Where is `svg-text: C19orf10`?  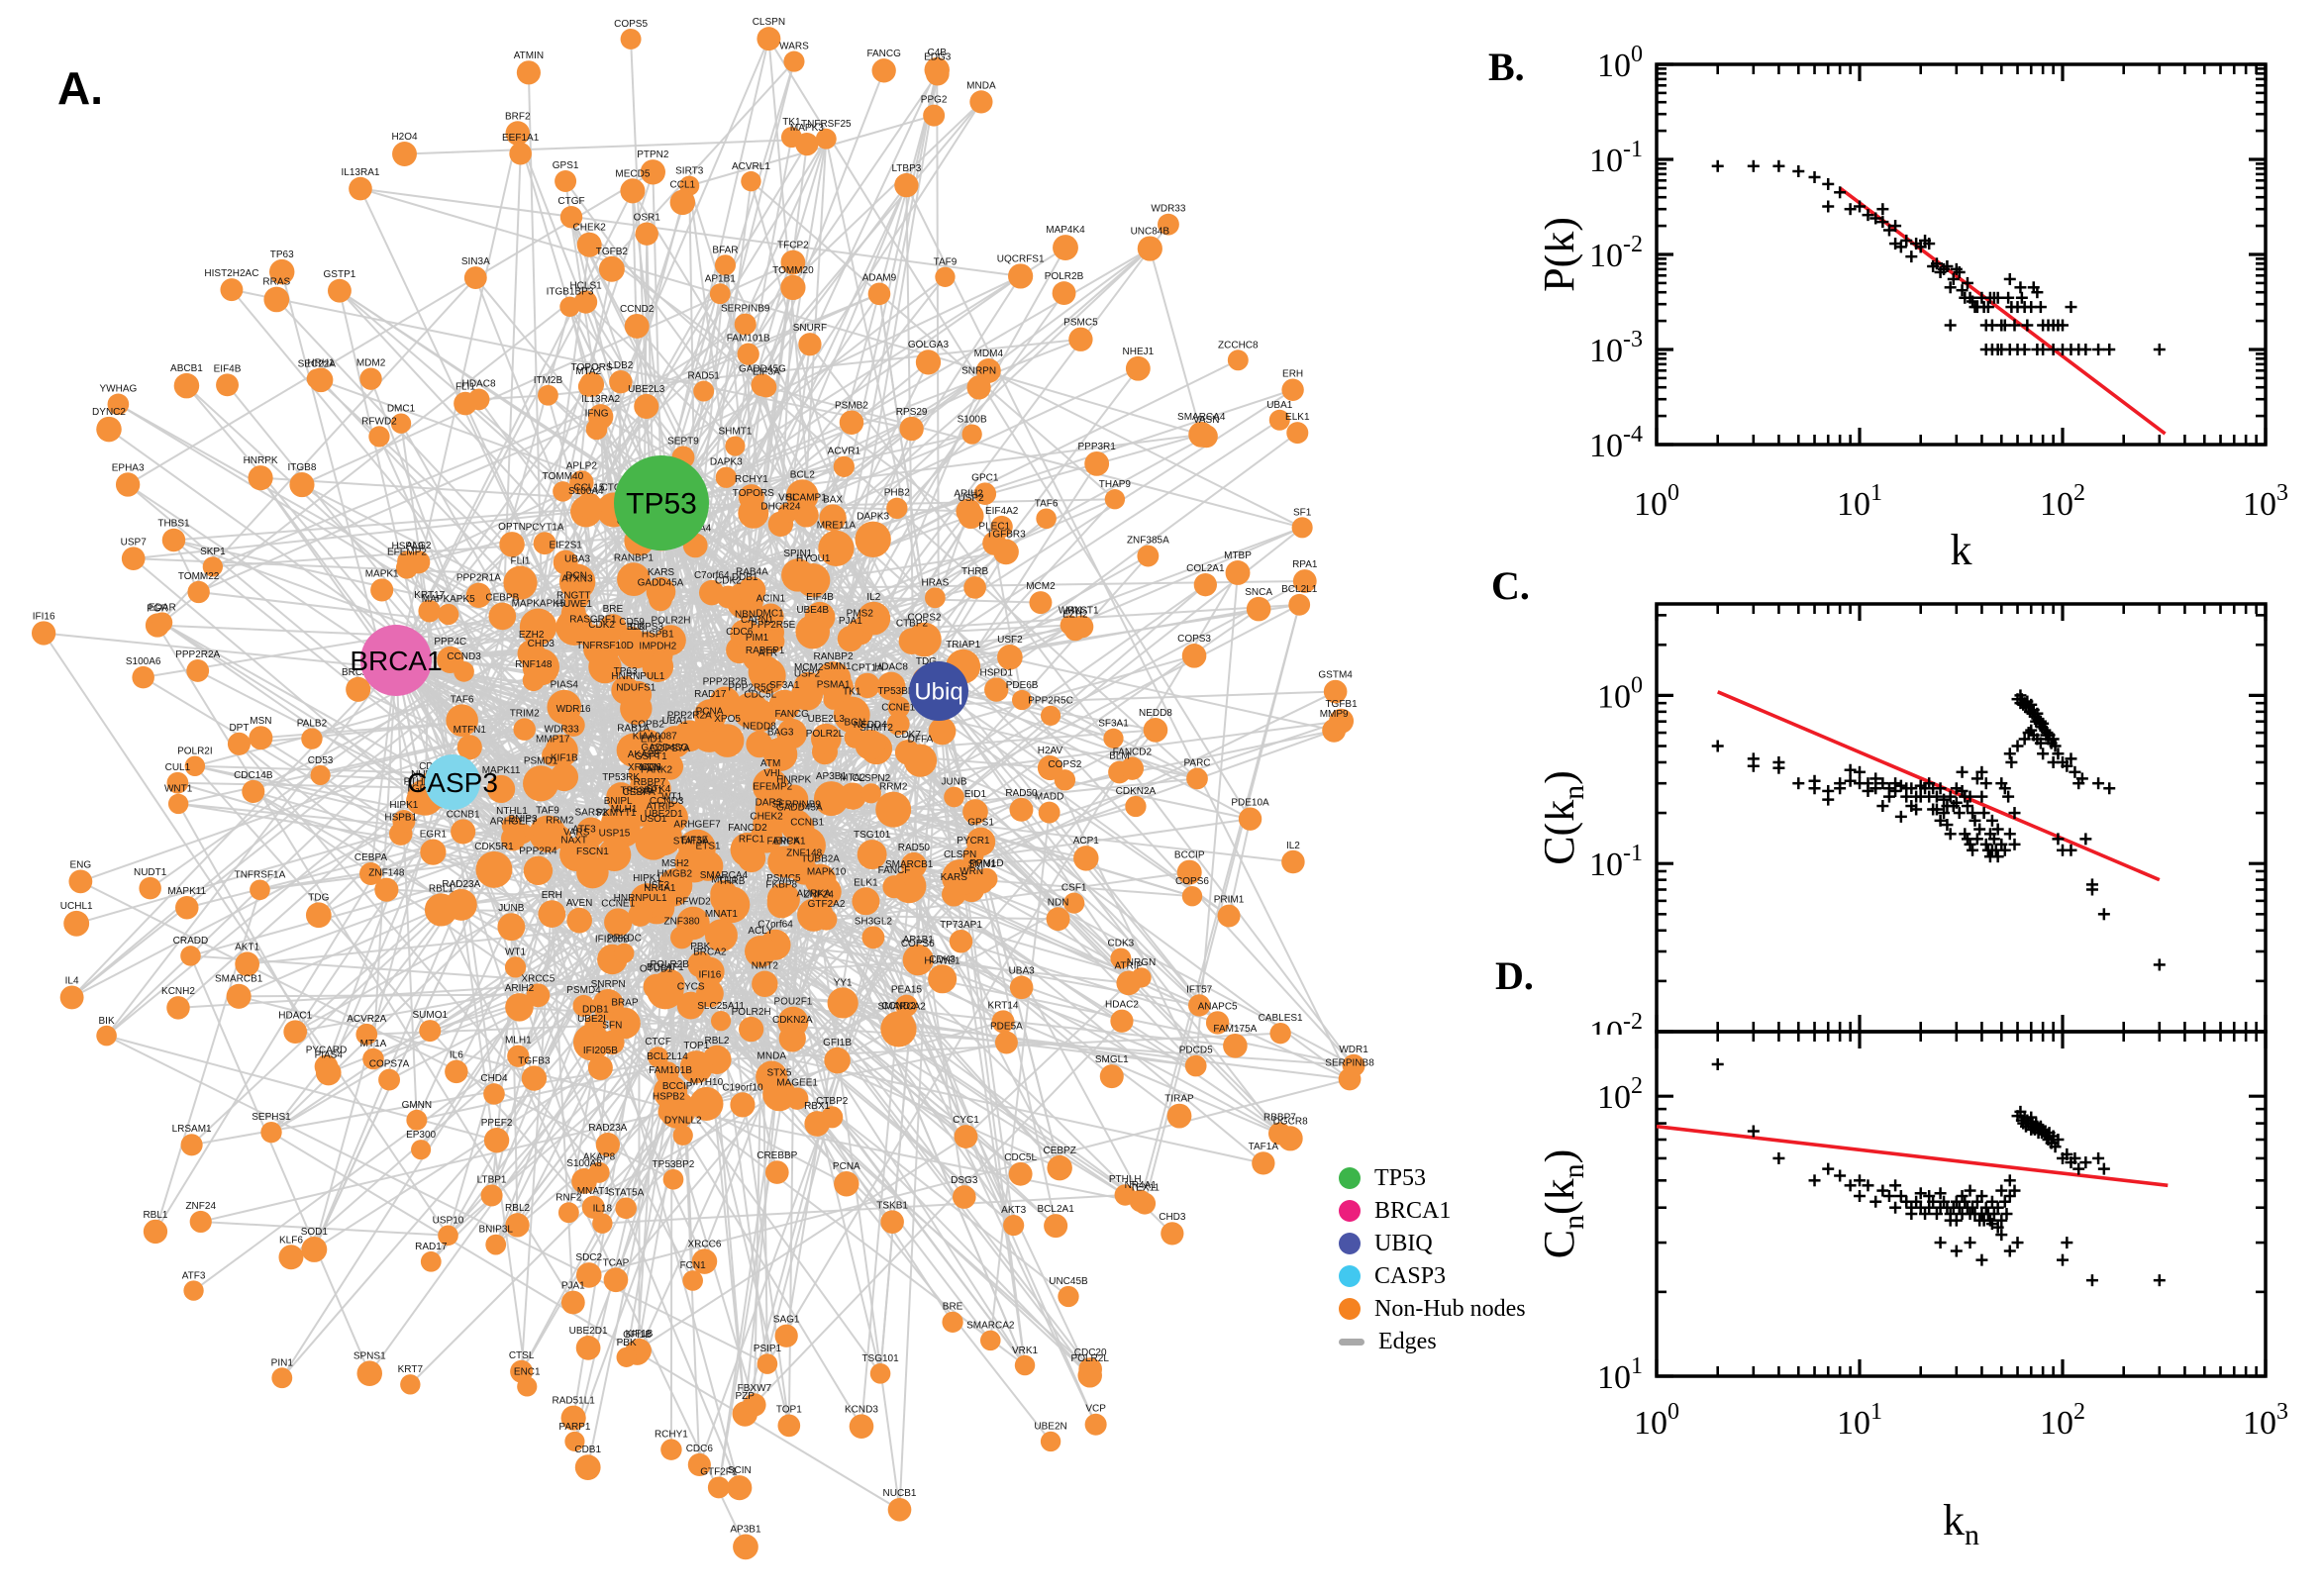 svg-text: C19orf10 is located at coordinates (742, 1087).